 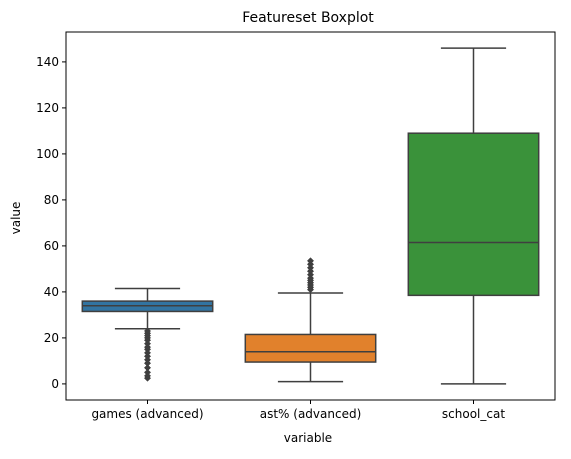 I want to click on y-tick-label: 140, so click(x=47, y=62).